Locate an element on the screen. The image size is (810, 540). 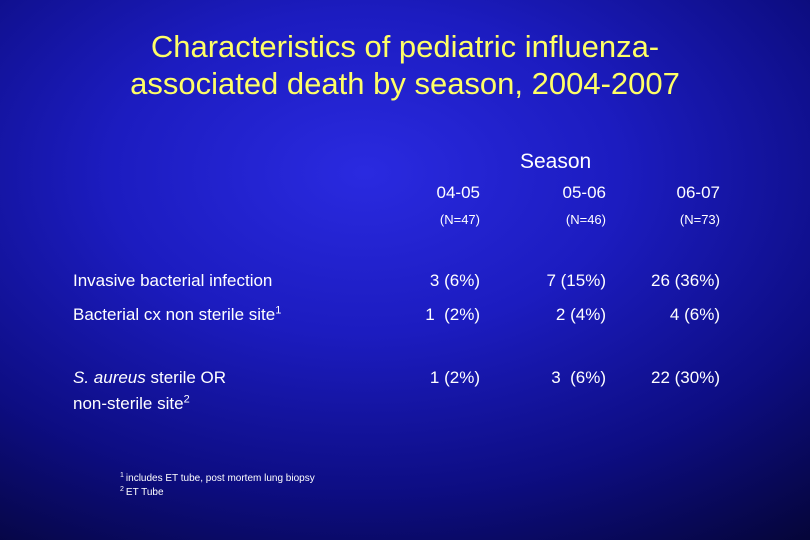
row-label-text: sterile OR is located at coordinates (186, 377).